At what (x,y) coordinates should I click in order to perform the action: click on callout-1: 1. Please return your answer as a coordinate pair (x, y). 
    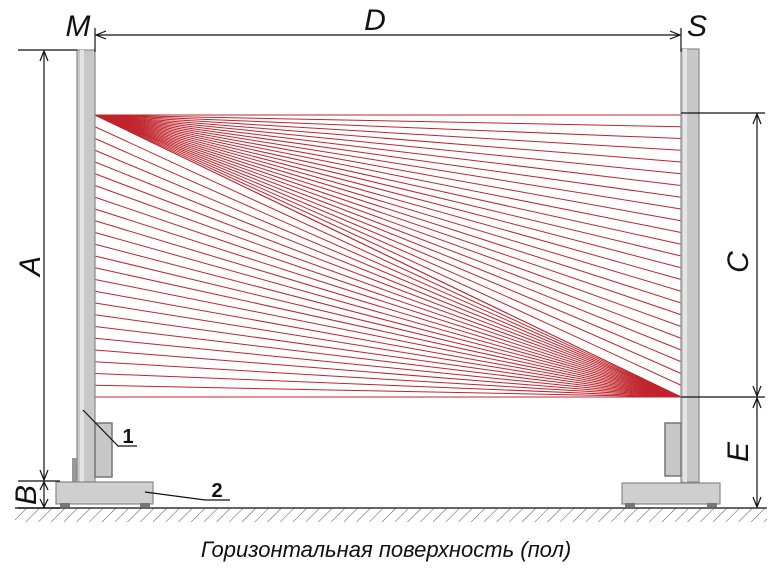
    Looking at the image, I should click on (127, 437).